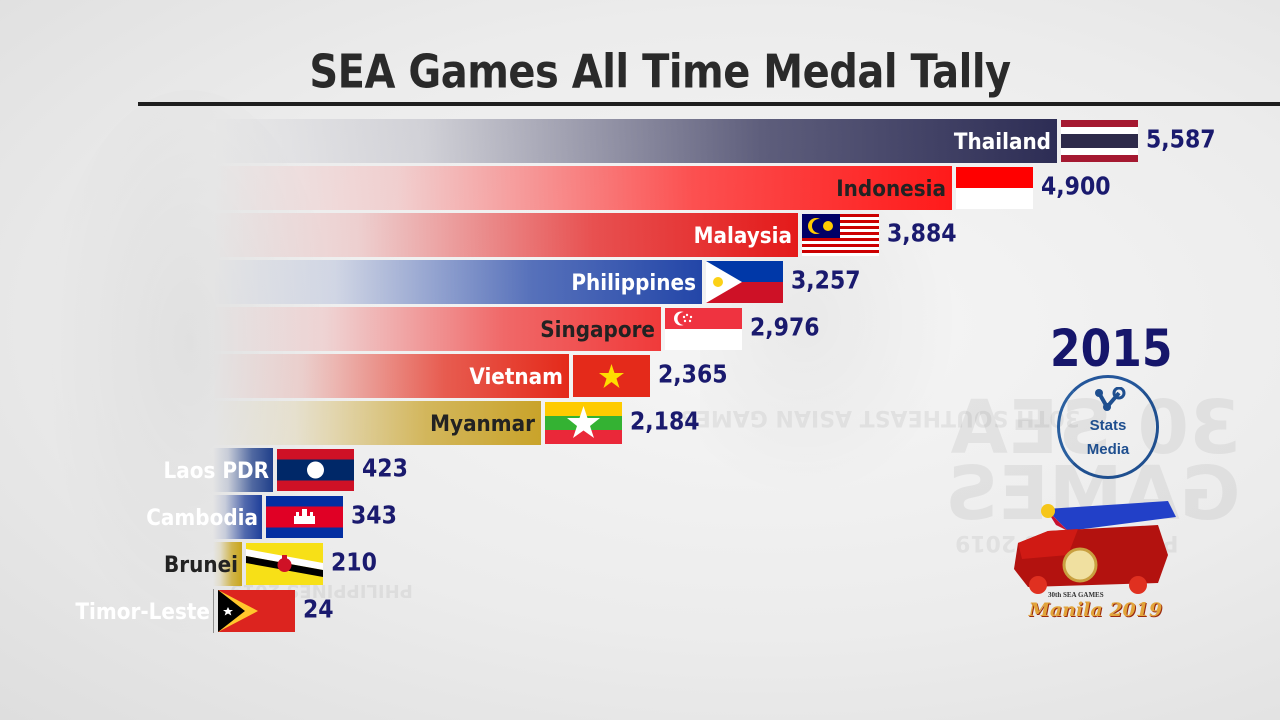 This screenshot has height=720, width=1280. What do you see at coordinates (665, 422) in the screenshot?
I see `medal-count-value: 2,184` at bounding box center [665, 422].